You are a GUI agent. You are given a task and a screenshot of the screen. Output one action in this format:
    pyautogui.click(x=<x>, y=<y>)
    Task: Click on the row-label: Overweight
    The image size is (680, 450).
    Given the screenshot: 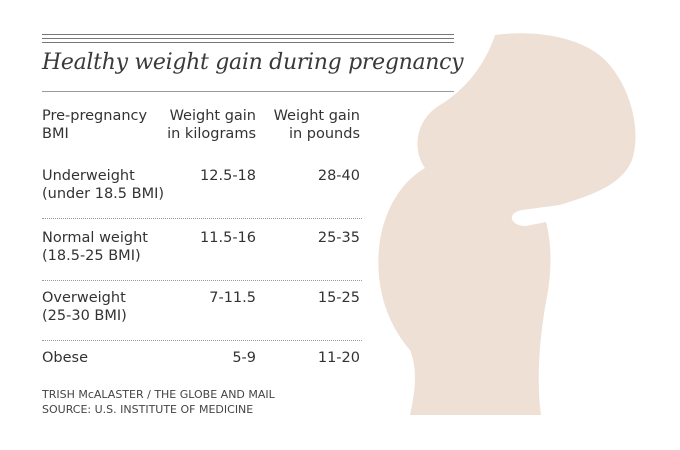 What is the action you would take?
    pyautogui.click(x=84, y=298)
    